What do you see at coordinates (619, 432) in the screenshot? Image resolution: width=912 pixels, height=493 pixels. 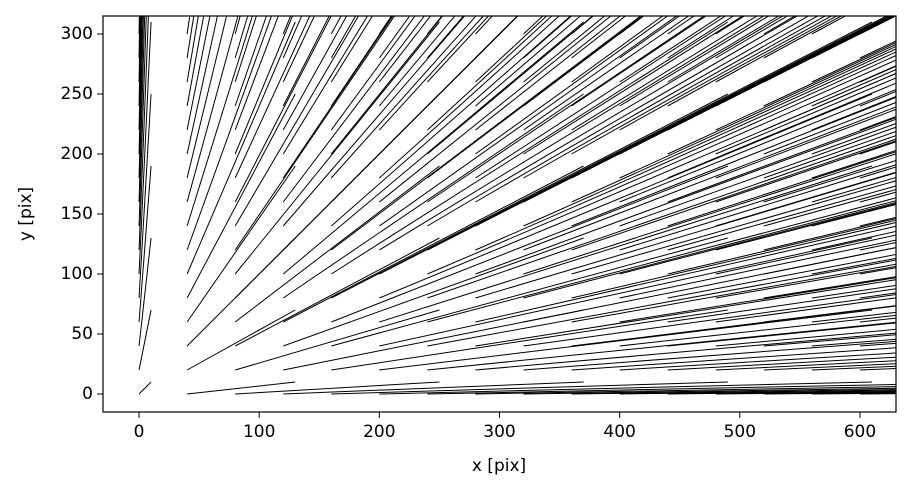 I see `x-tick-label: 400` at bounding box center [619, 432].